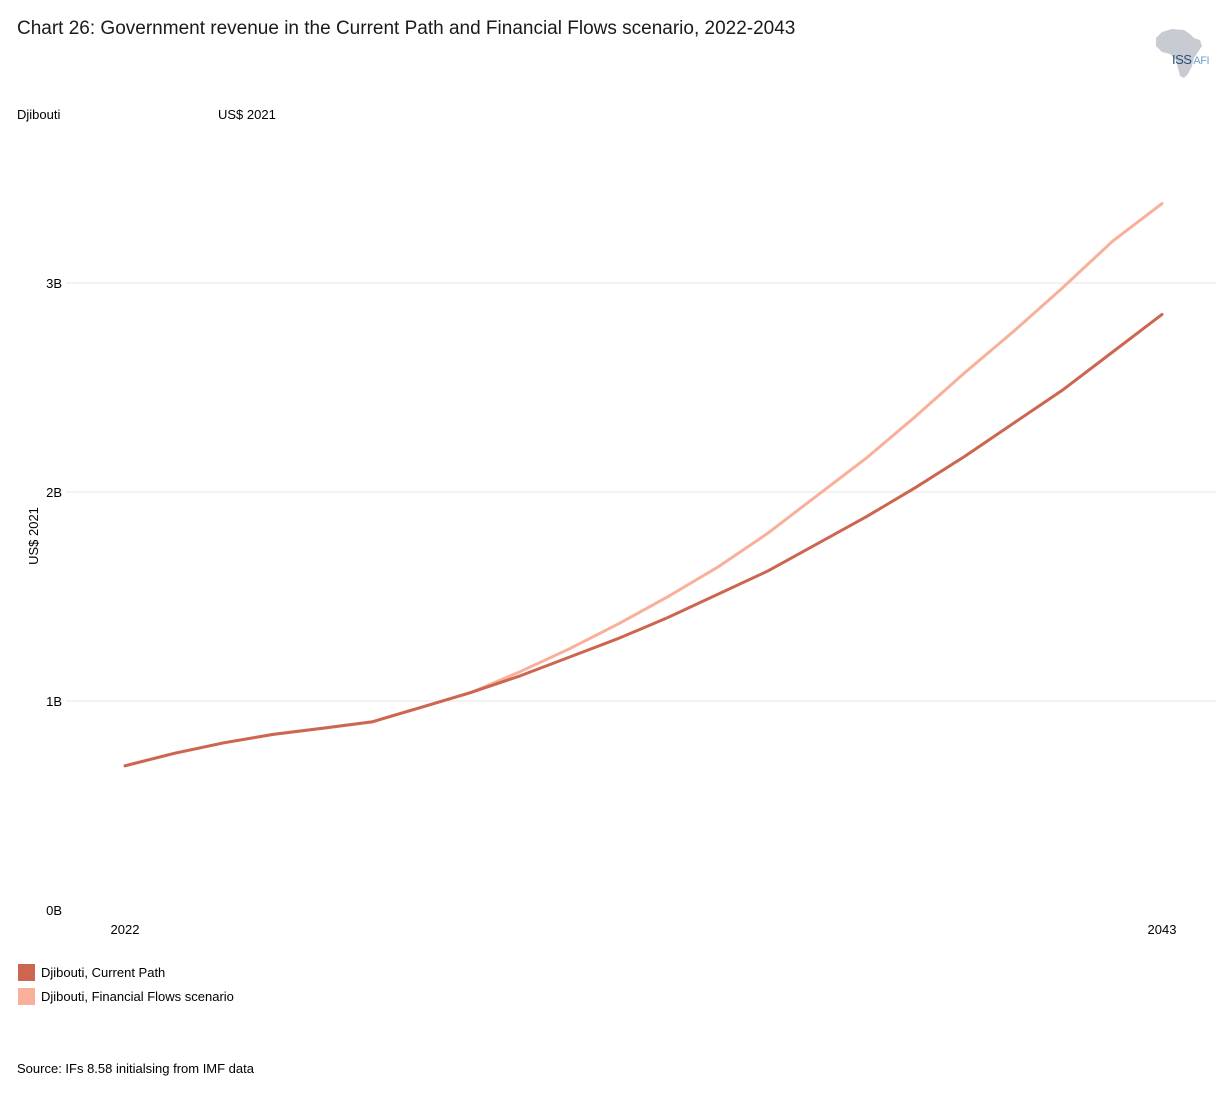 Image resolution: width=1229 pixels, height=1115 pixels. Describe the element at coordinates (1182, 59) in the screenshot. I see `logo-text-main: ISS` at that location.